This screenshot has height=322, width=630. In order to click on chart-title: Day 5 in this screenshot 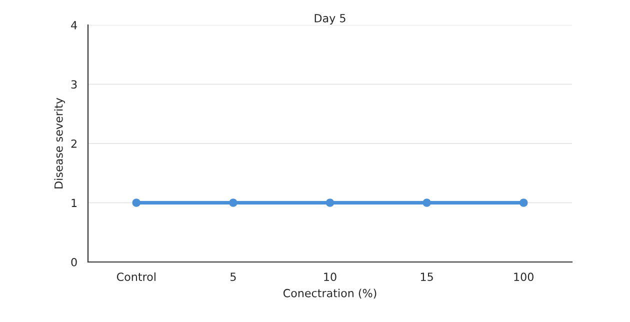, I will do `click(330, 19)`.